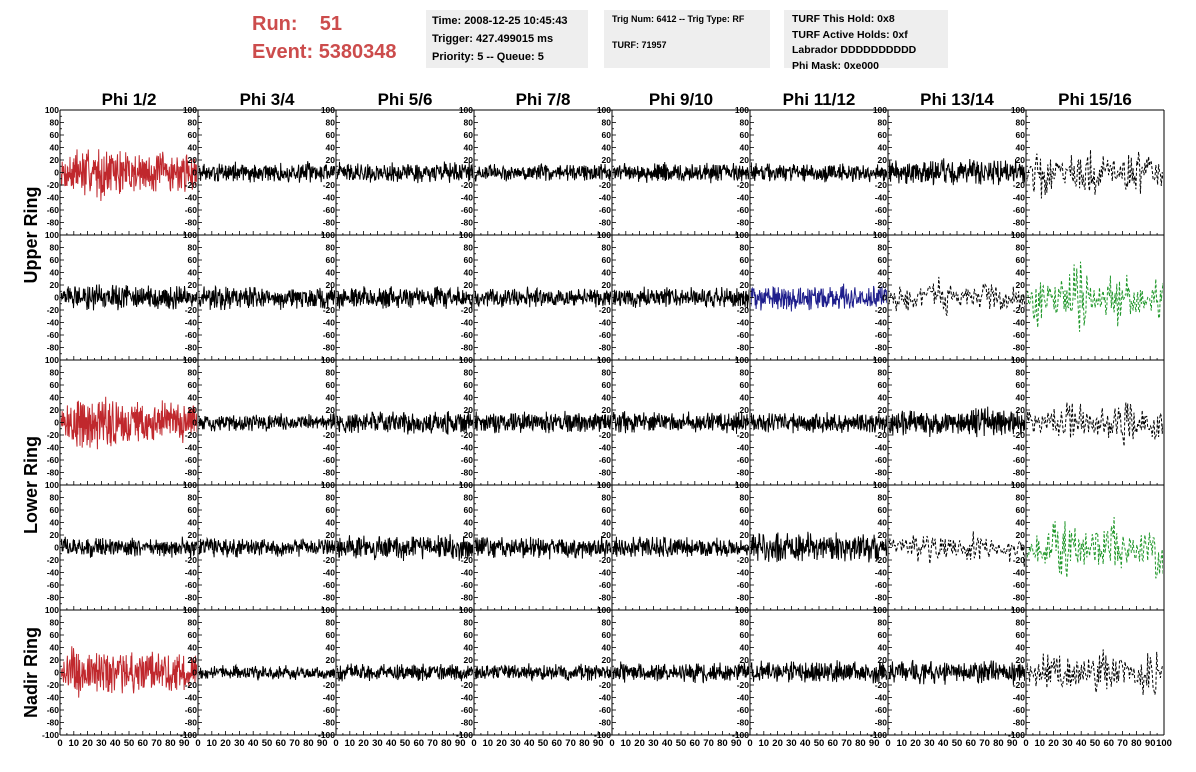 The width and height of the screenshot is (1196, 772). What do you see at coordinates (493, 39) in the screenshot?
I see `trigger-text: Trigger: 427.499015 ms` at bounding box center [493, 39].